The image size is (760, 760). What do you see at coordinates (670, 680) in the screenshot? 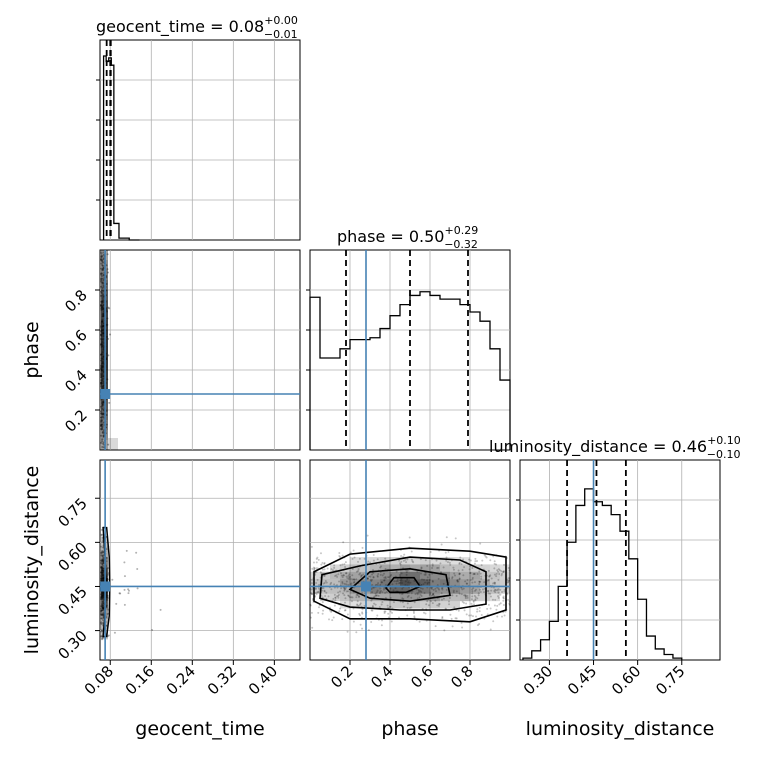
I see `x-tick-label: 0.75` at bounding box center [670, 680].